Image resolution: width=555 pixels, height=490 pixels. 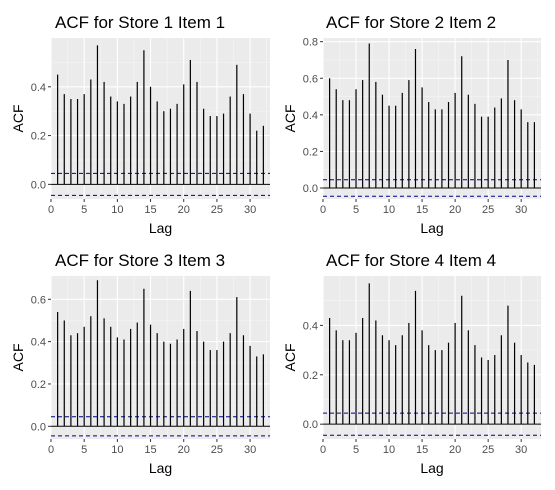 What do you see at coordinates (411, 260) in the screenshot?
I see `chart-title: ACF for Store 4 Item 4` at bounding box center [411, 260].